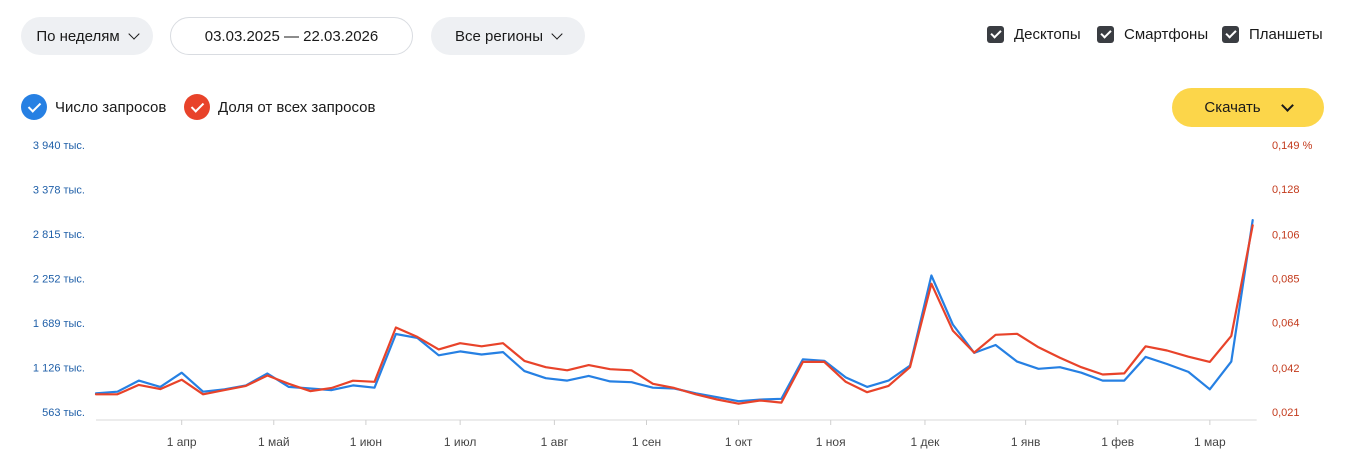 The width and height of the screenshot is (1360, 470). I want to click on x-axis-tick-label: 1 апр, so click(182, 442).